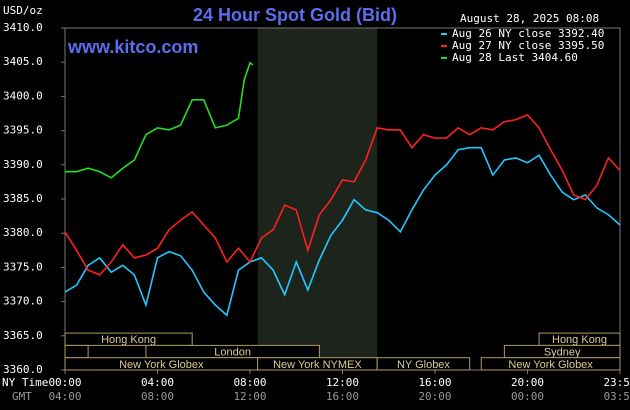 Image resolution: width=630 pixels, height=410 pixels. Describe the element at coordinates (528, 45) in the screenshot. I see `legend-entry: Aug 27 NY close 3395.50` at that location.